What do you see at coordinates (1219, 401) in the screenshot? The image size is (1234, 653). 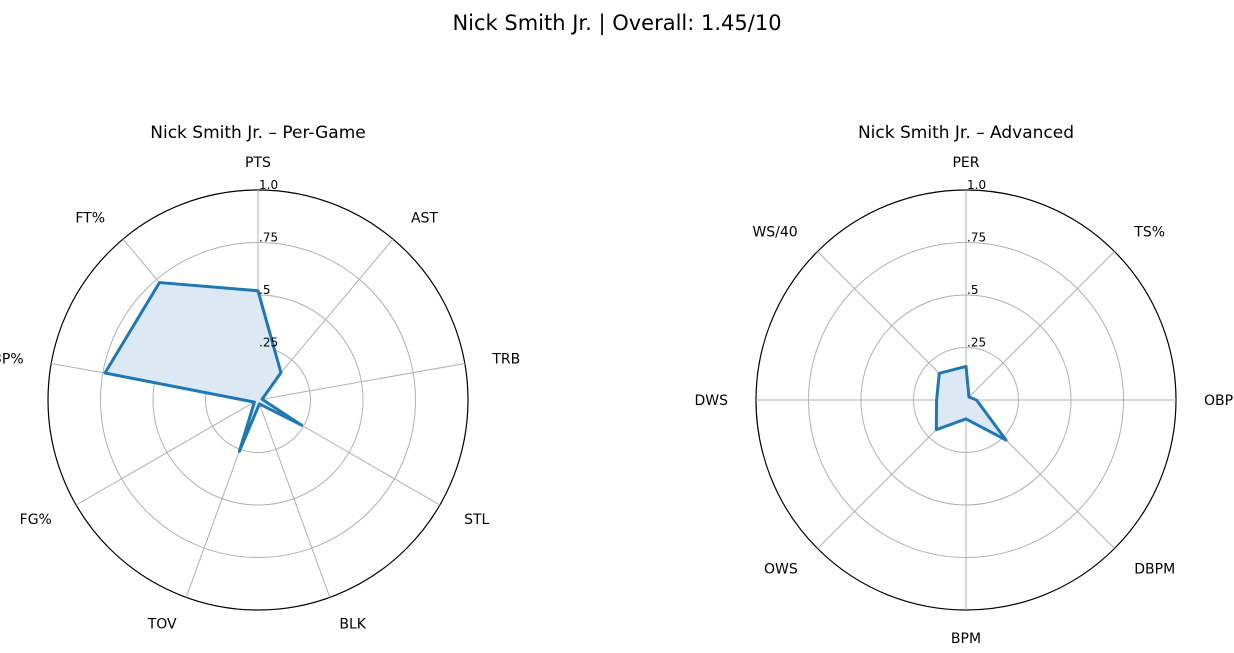 I see `advanced-axis-label-obpm: OBPM` at bounding box center [1219, 401].